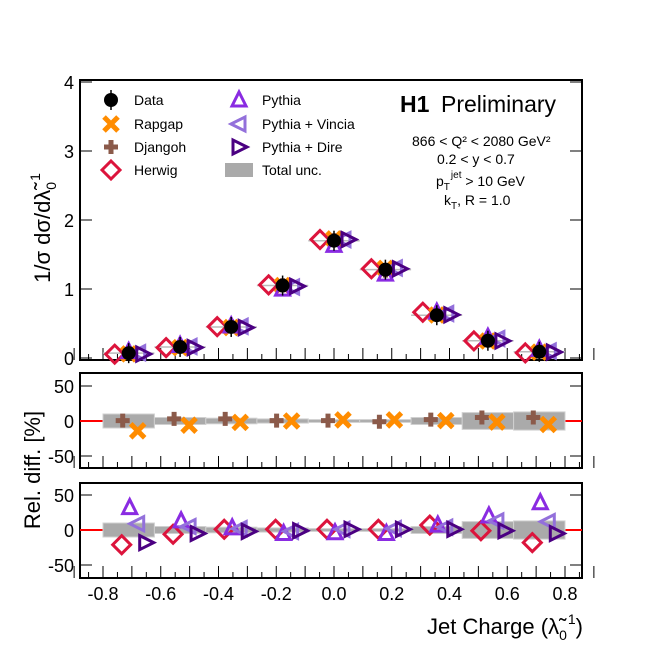  I want to click on legend-label: Djangoh, so click(160, 147).